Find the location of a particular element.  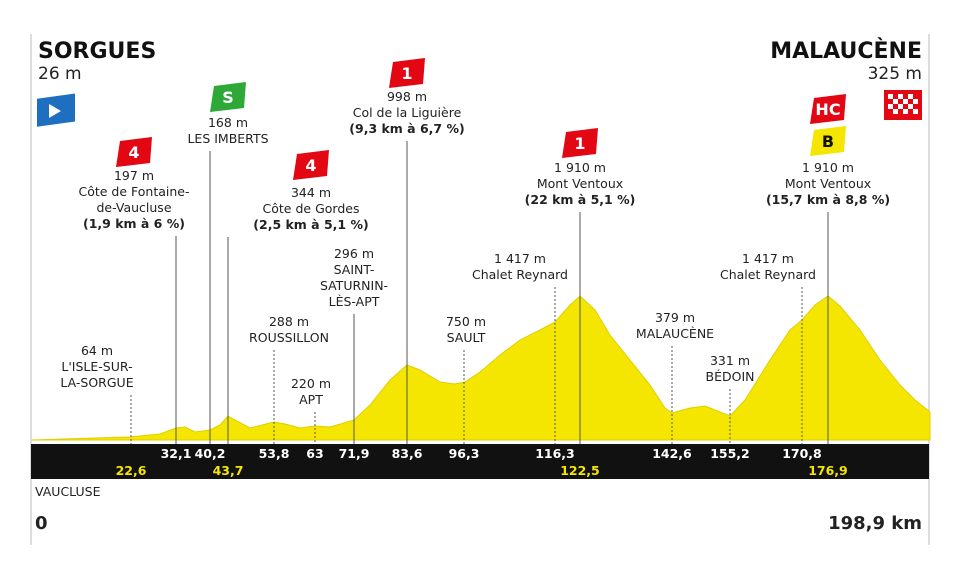

point-elevation: 168 m is located at coordinates (228, 122).